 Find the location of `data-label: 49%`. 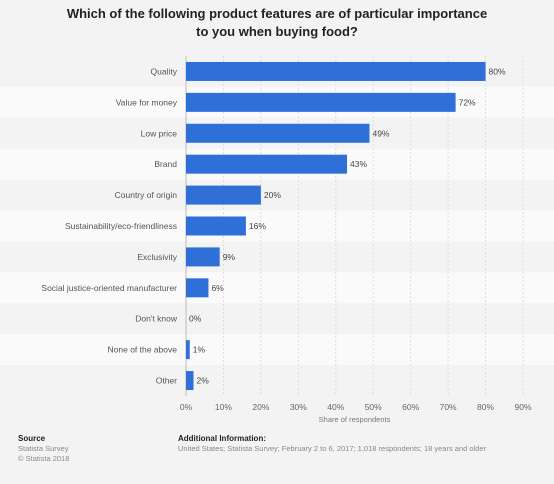

data-label: 49% is located at coordinates (380, 133).